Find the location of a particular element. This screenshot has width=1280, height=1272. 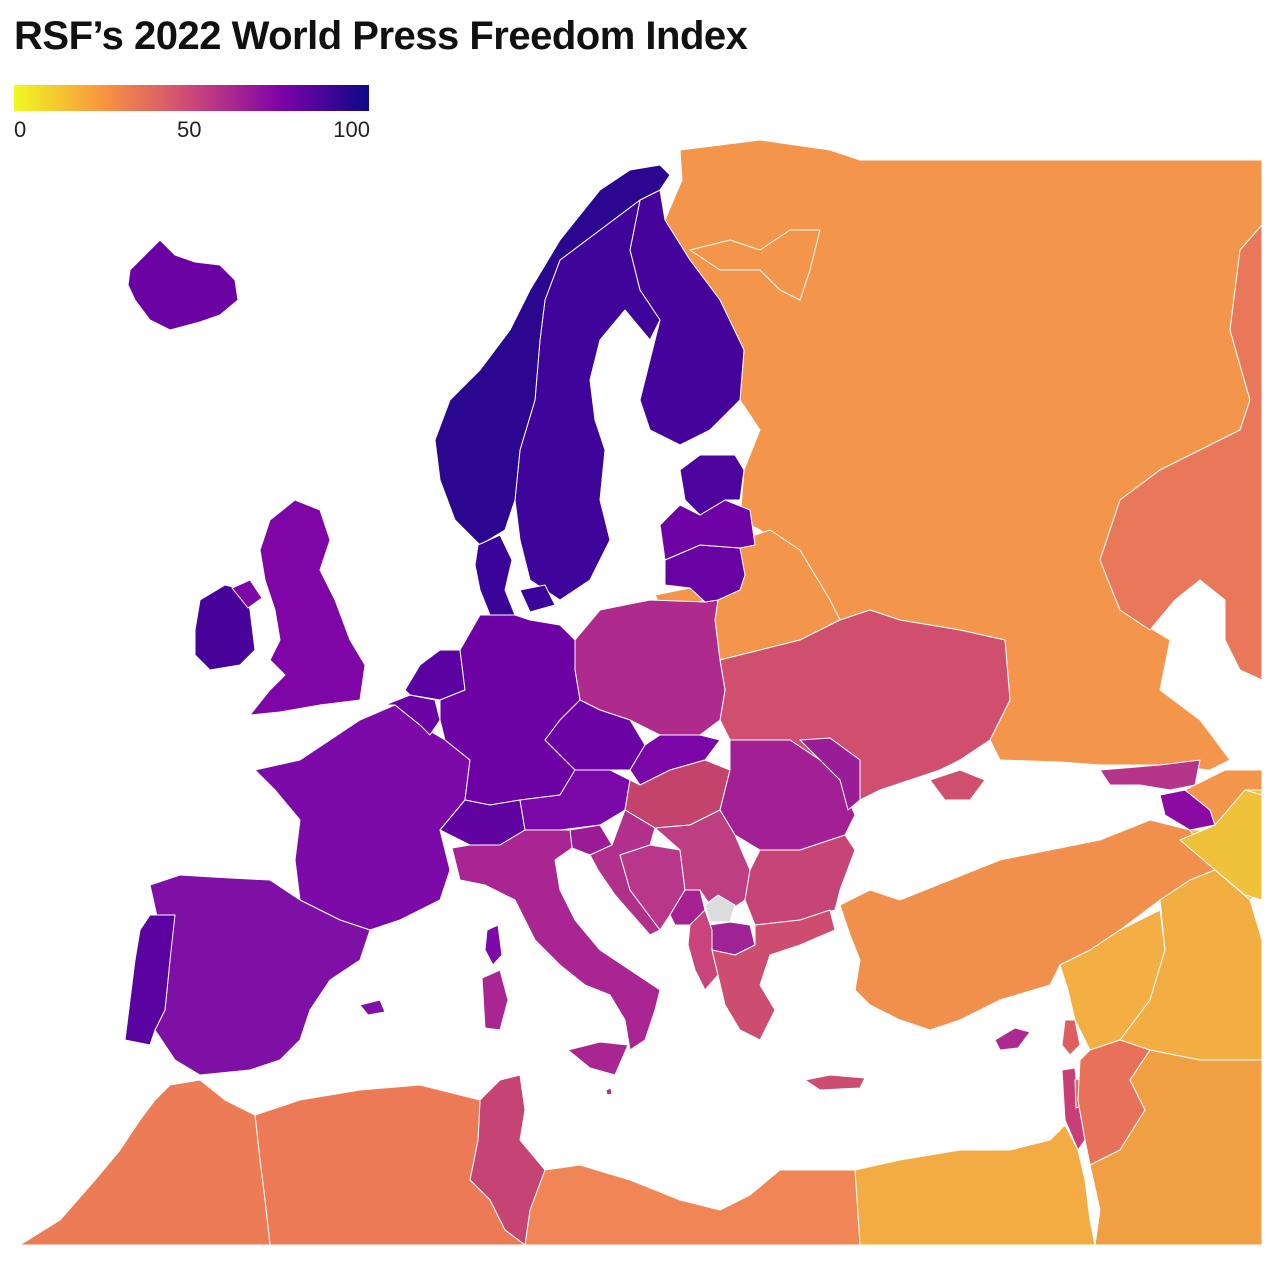

region-denmark is located at coordinates (495, 575).